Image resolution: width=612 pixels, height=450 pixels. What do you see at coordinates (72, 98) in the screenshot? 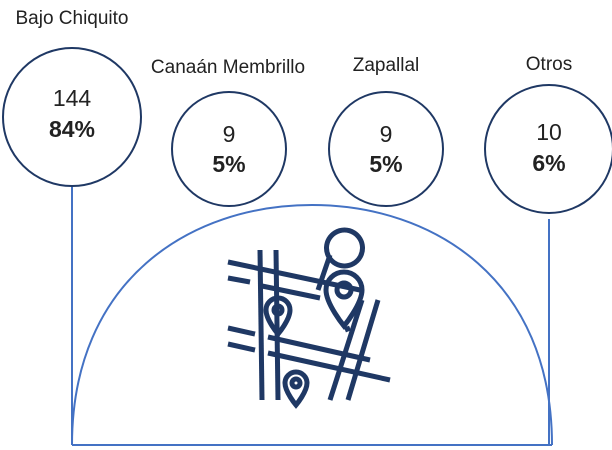
I see `item-count: 144` at bounding box center [72, 98].